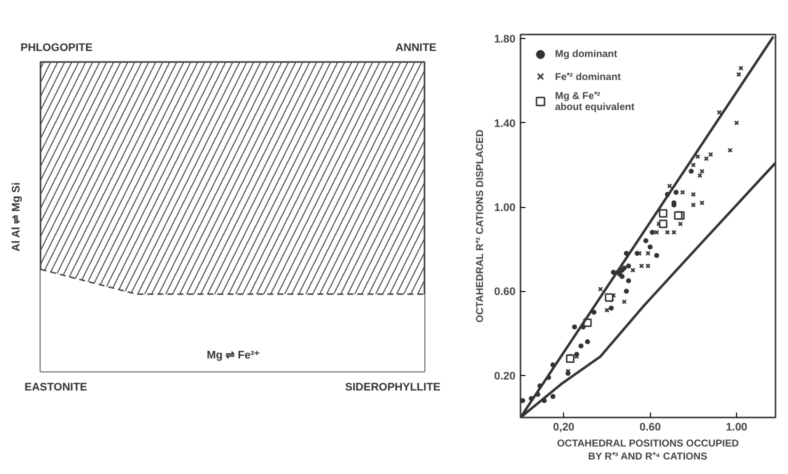  Describe the element at coordinates (563, 428) in the screenshot. I see `x-tick-label: 0,20` at that location.